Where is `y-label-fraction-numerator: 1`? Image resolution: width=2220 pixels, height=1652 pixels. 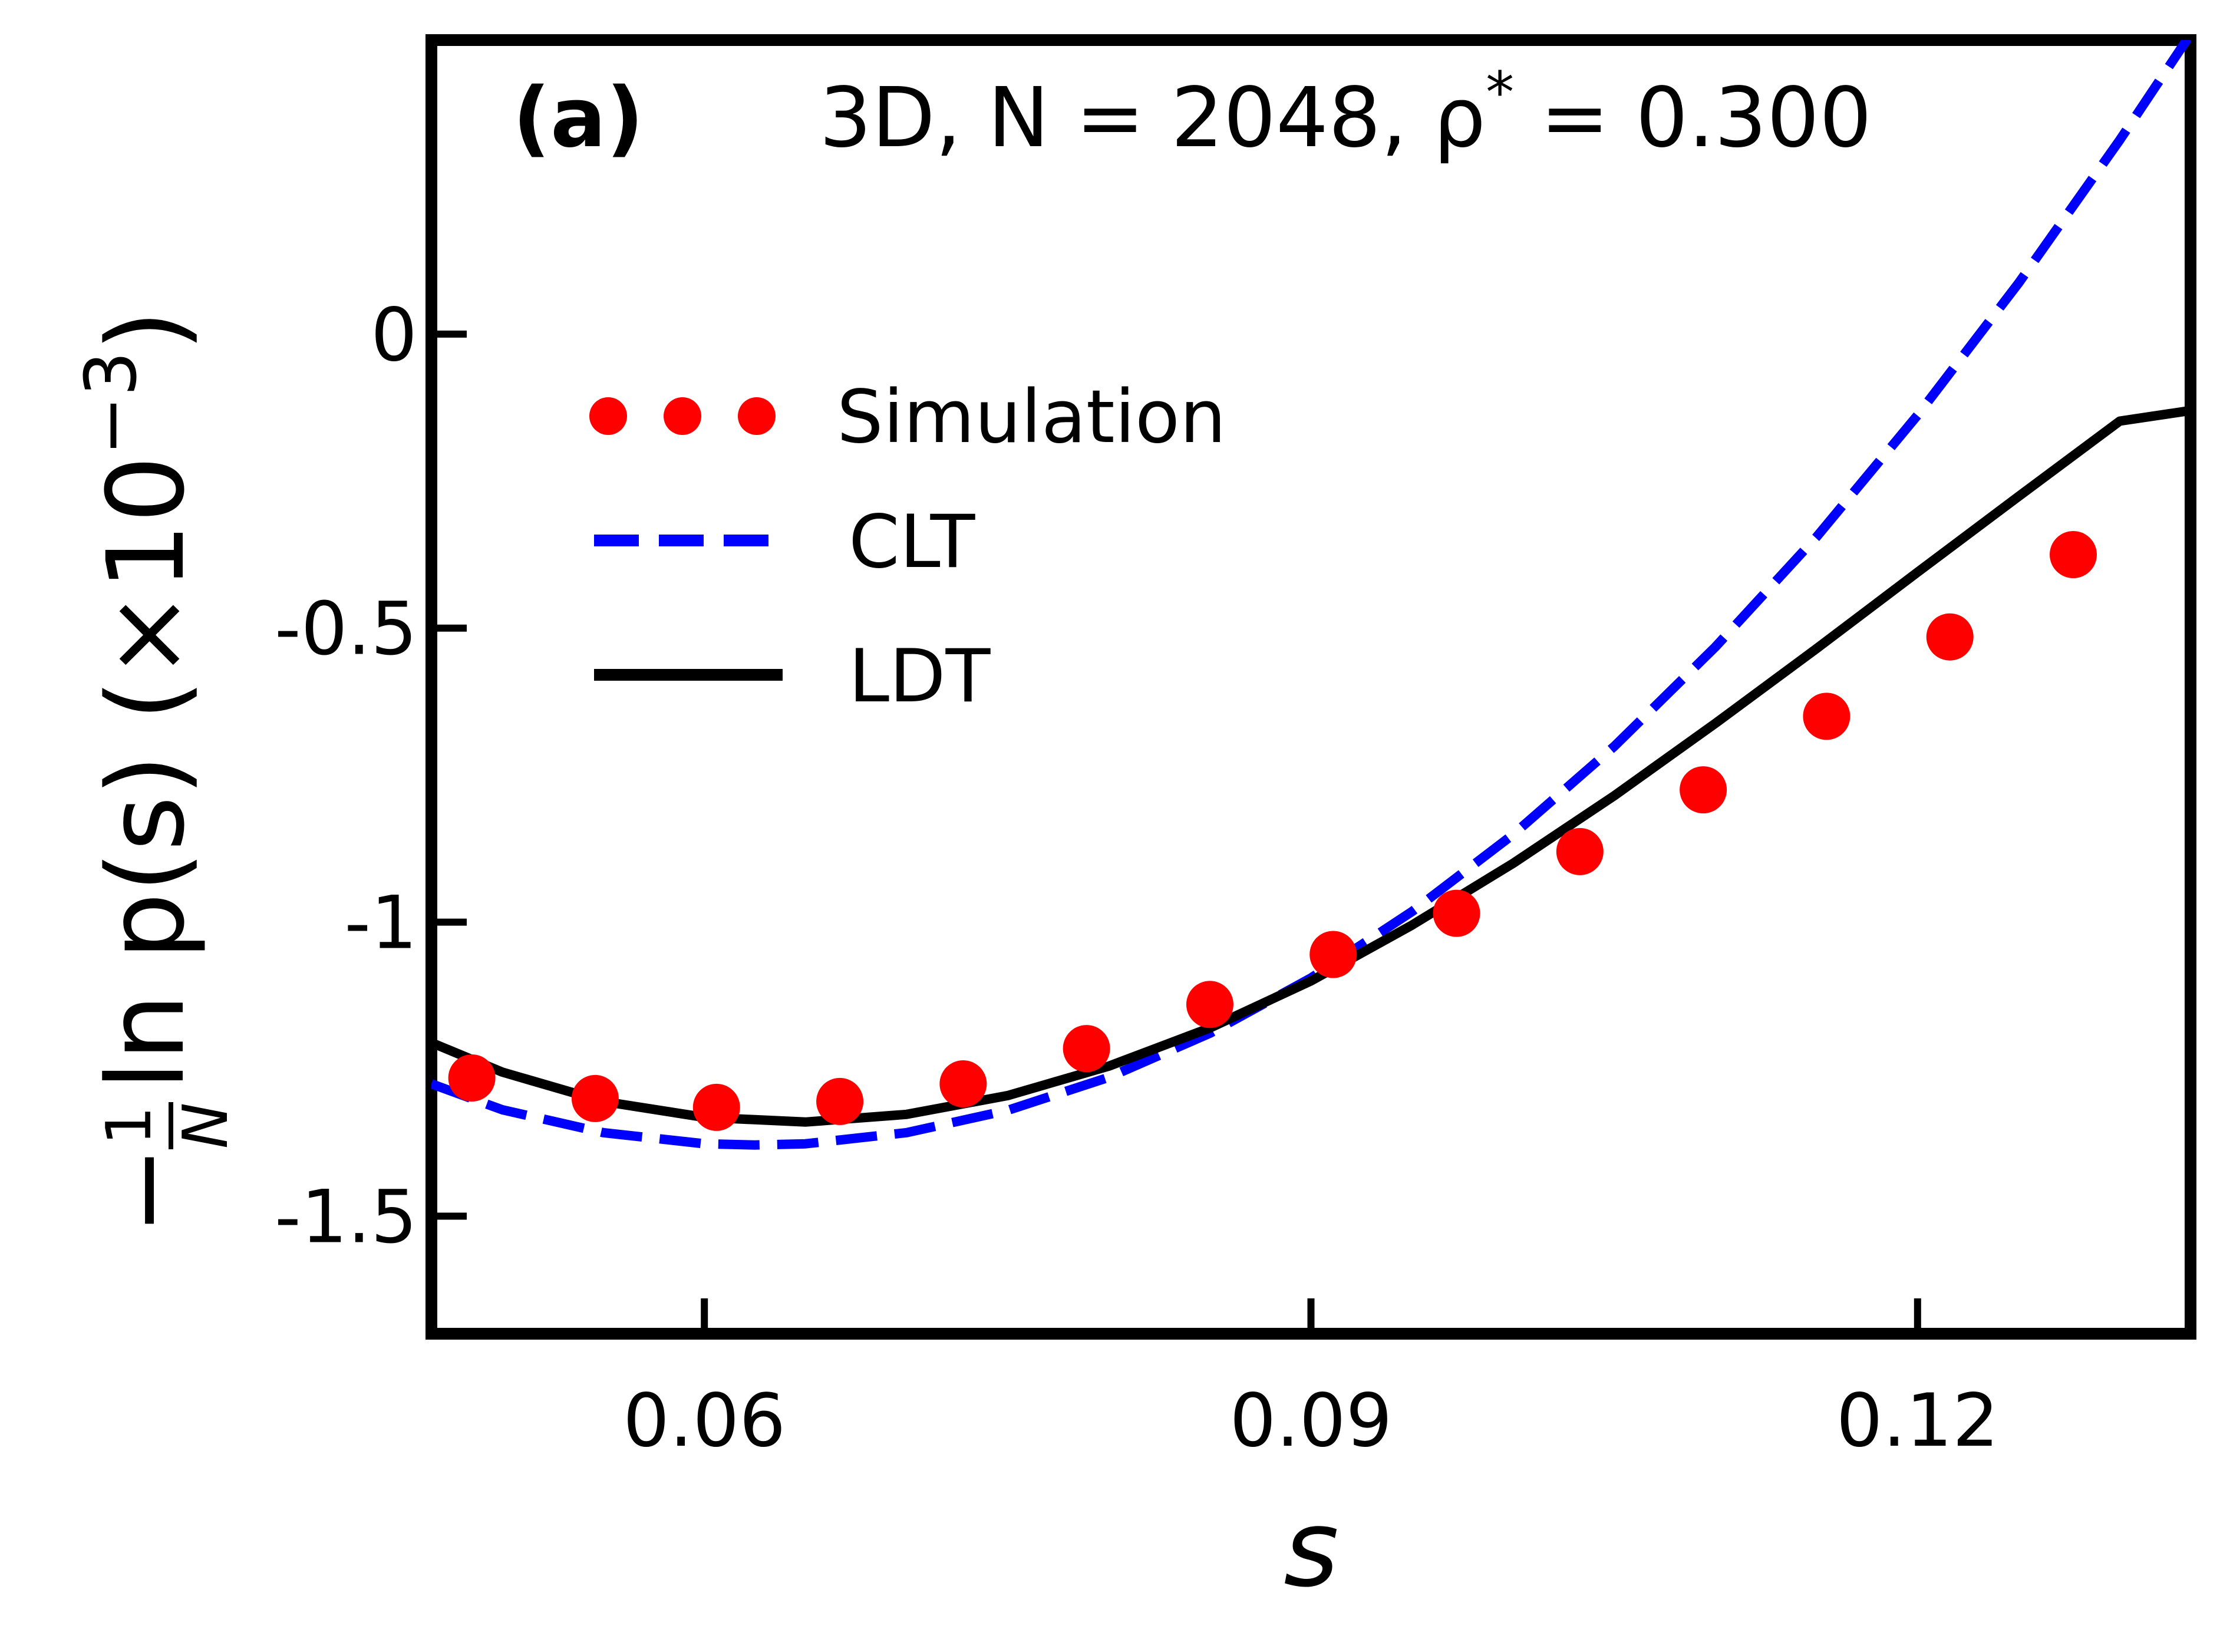 y-label-fraction-numerator: 1 is located at coordinates (129, 1126).